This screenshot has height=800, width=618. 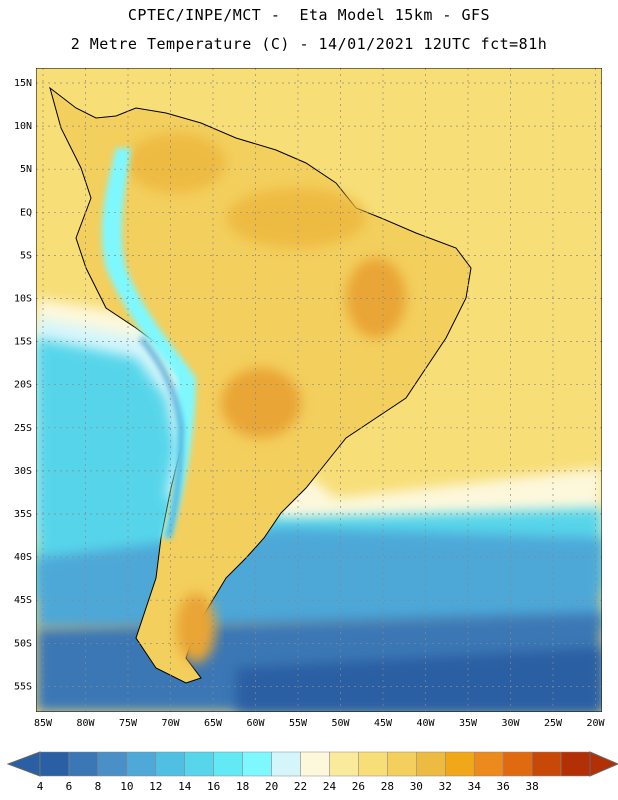 I want to click on colorbar-label: 6, so click(x=69, y=786).